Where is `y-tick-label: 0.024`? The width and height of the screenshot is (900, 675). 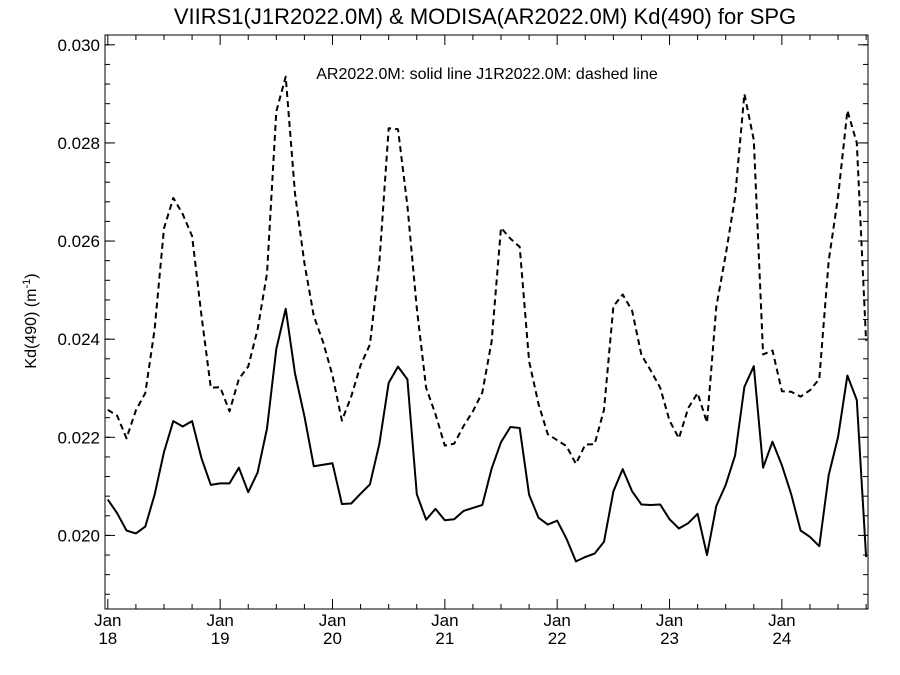
y-tick-label: 0.024 is located at coordinates (78, 339).